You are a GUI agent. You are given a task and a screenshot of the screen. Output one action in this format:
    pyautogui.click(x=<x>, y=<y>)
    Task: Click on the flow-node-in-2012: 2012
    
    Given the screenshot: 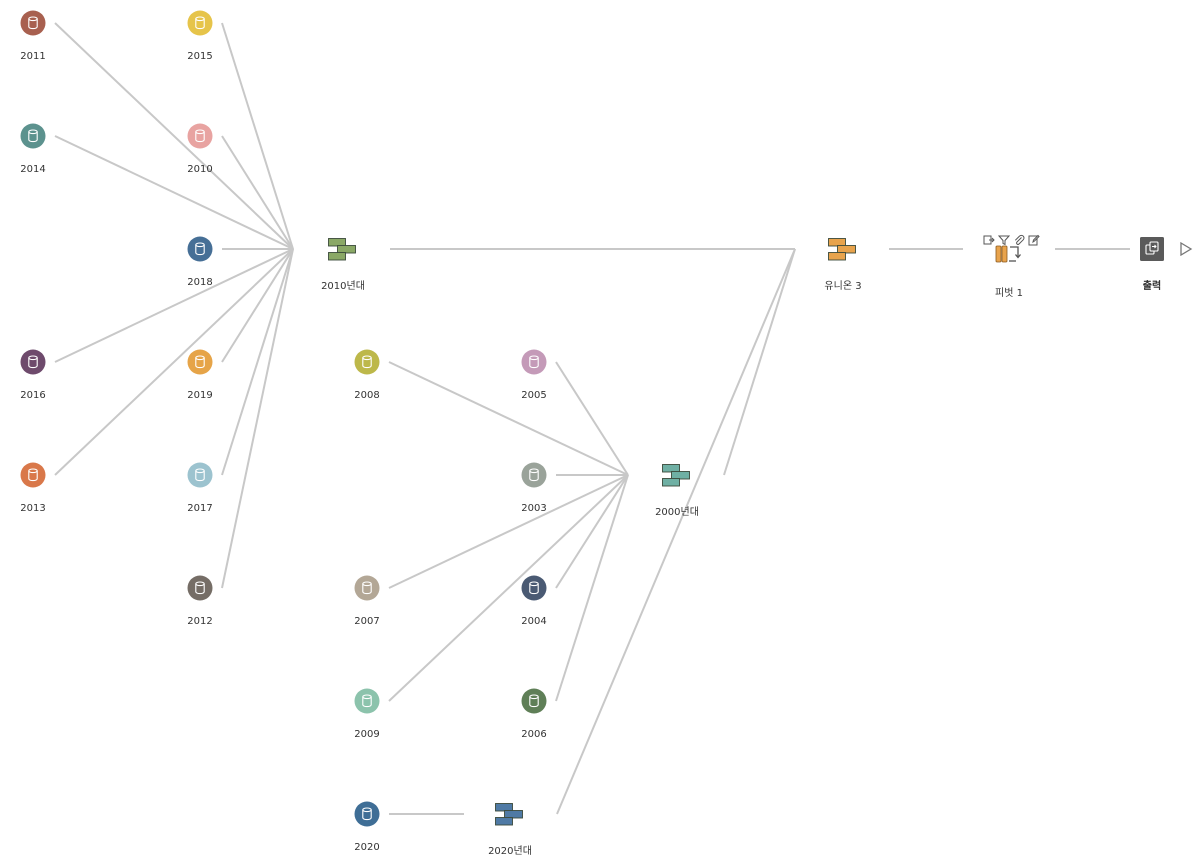 What is the action you would take?
    pyautogui.click(x=200, y=601)
    